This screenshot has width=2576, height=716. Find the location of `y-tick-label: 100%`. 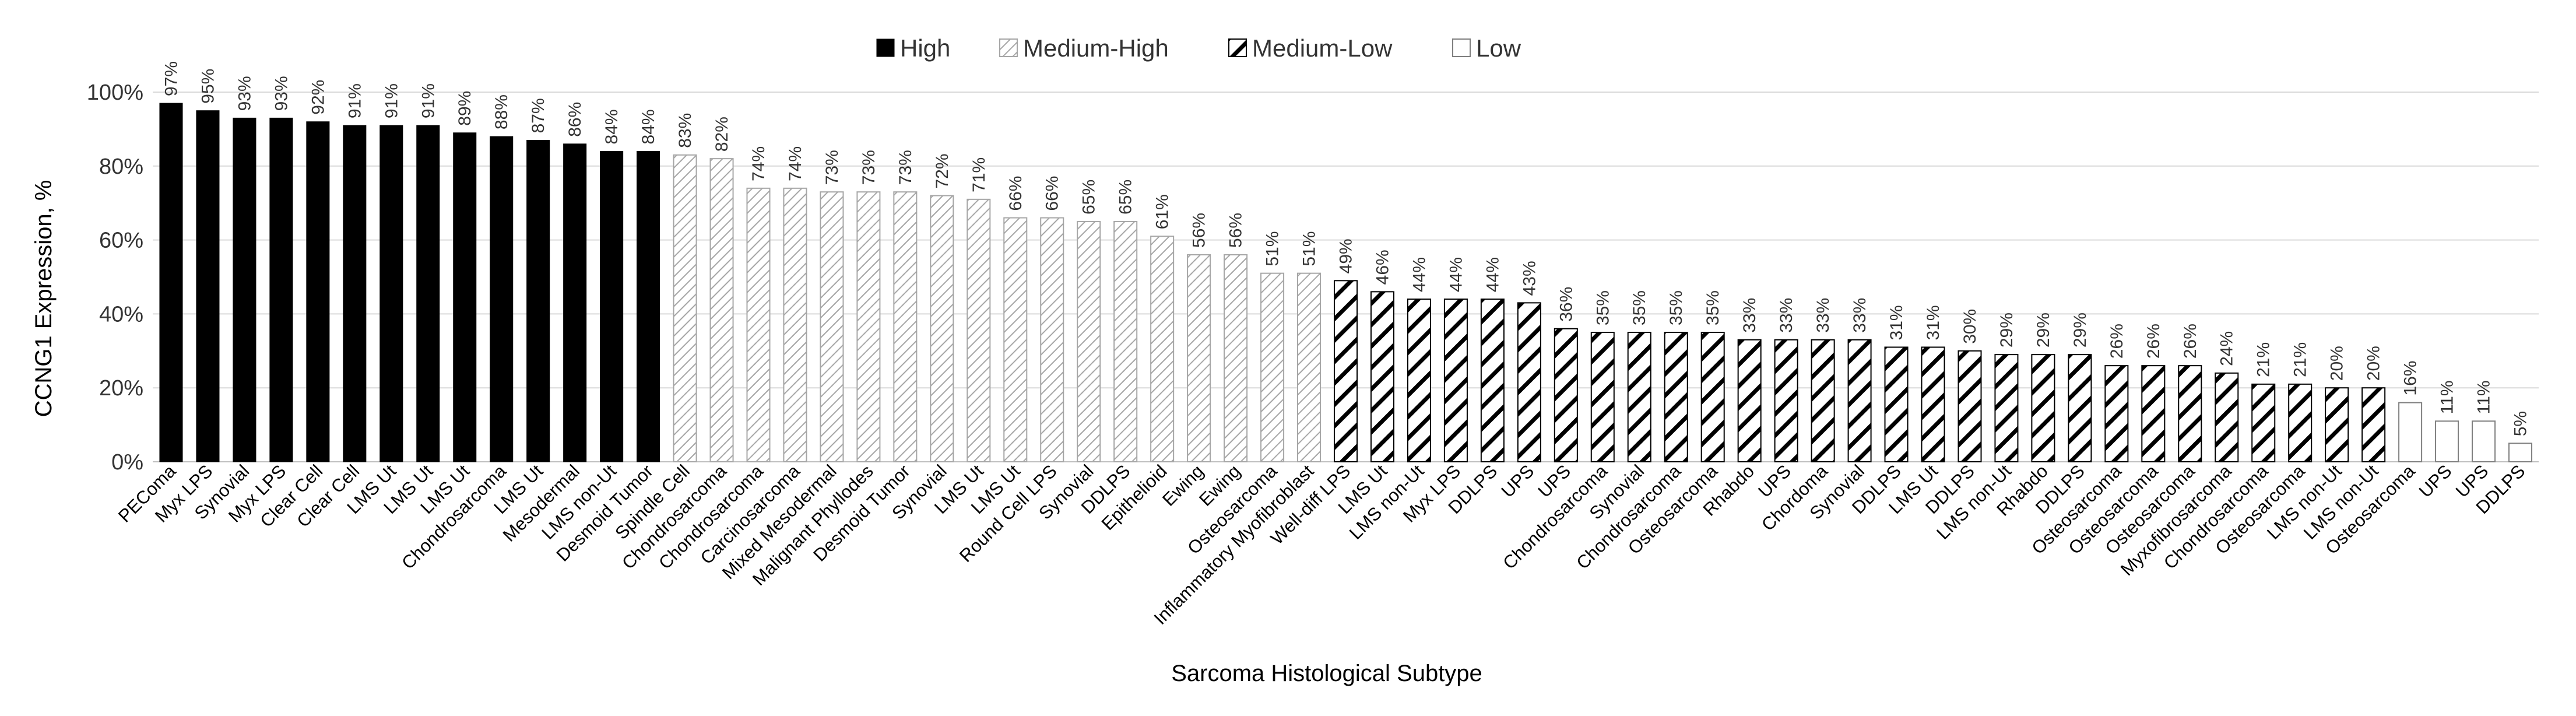

y-tick-label: 100% is located at coordinates (115, 92).